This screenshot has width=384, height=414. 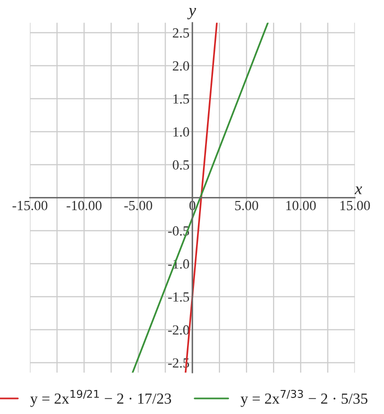 What do you see at coordinates (355, 205) in the screenshot?
I see `x-tick-label: 15.00` at bounding box center [355, 205].